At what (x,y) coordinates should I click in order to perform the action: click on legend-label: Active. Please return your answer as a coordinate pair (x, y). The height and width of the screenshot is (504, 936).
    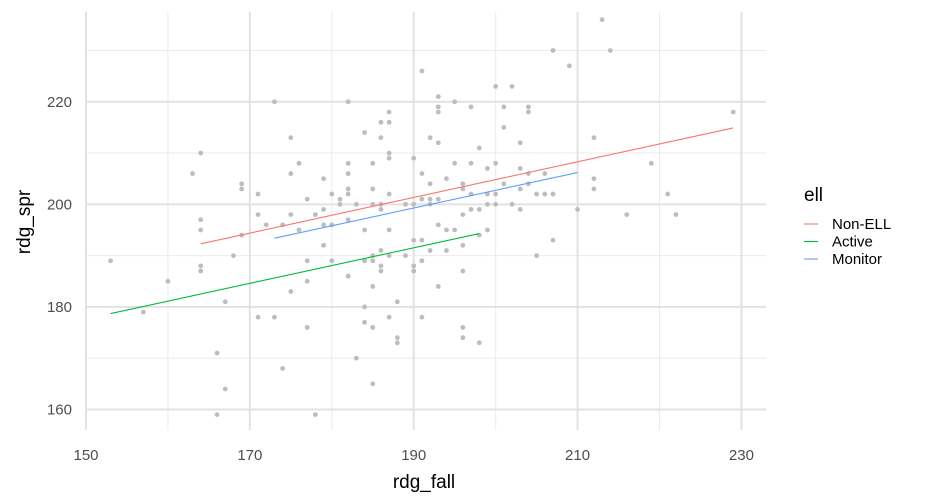
    Looking at the image, I should click on (852, 242).